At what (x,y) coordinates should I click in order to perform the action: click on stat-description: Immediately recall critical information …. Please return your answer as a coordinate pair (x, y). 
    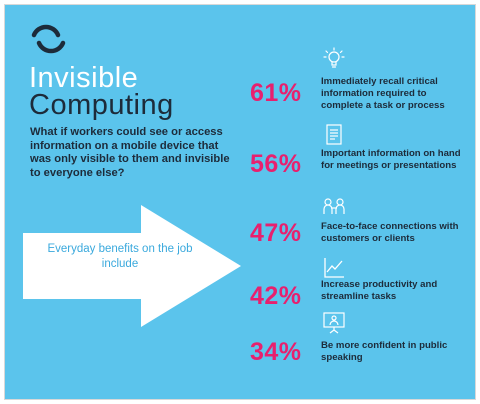
    Looking at the image, I should click on (383, 93).